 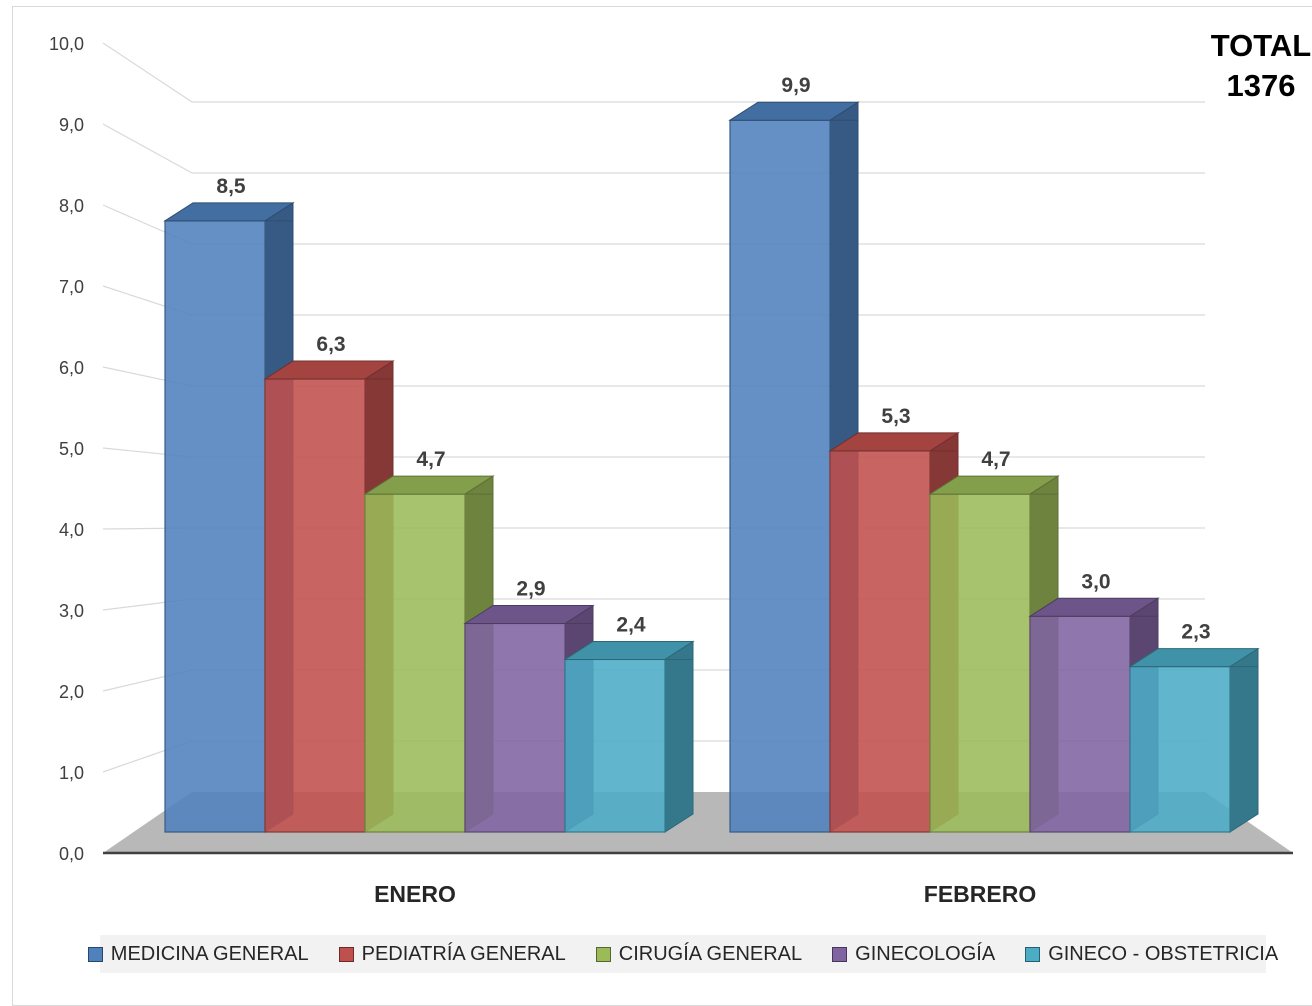 What do you see at coordinates (71, 449) in the screenshot?
I see `y-tick-label: 5,0` at bounding box center [71, 449].